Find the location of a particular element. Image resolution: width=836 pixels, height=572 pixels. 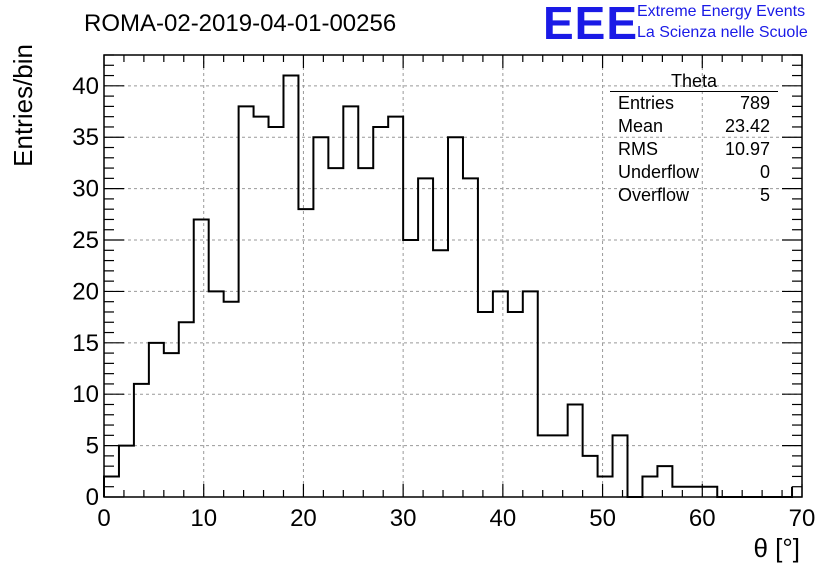

stats-value: 5 is located at coordinates (764, 195).